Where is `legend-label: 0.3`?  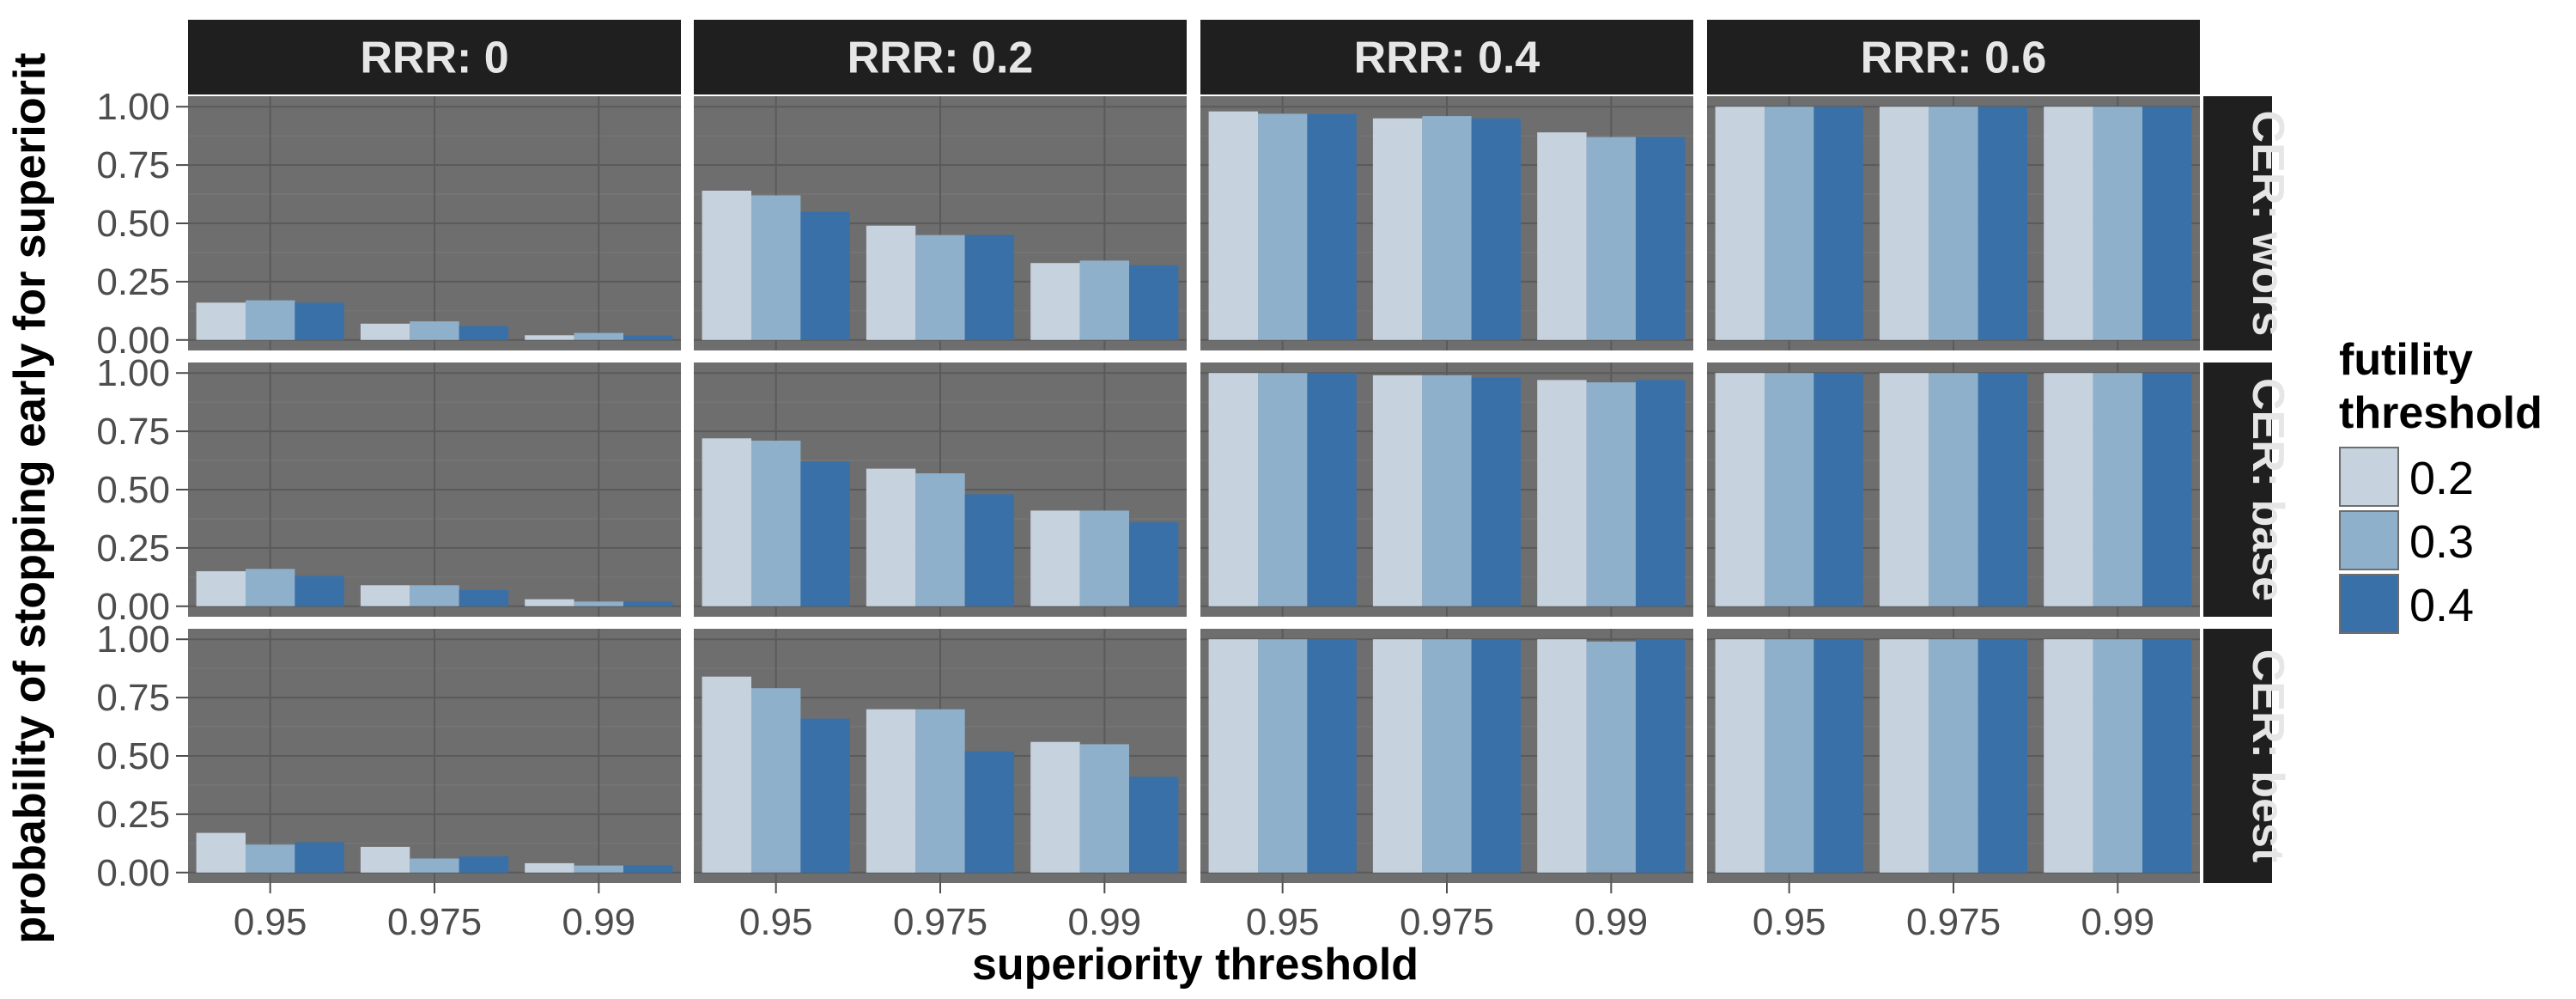
legend-label: 0.3 is located at coordinates (2441, 542).